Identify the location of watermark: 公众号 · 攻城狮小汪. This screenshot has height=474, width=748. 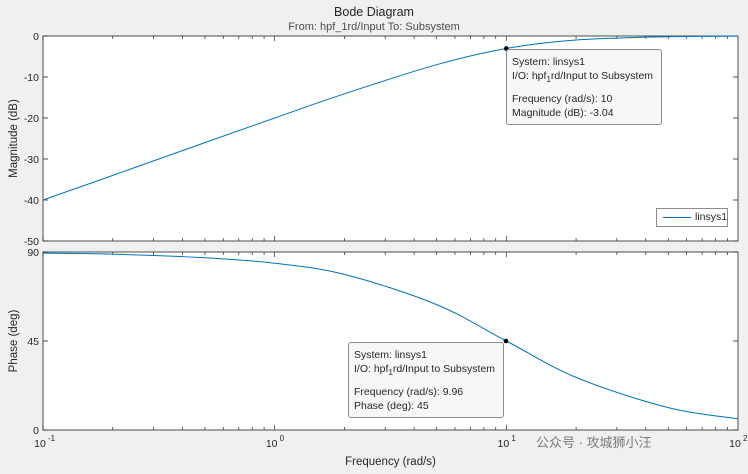
(594, 442).